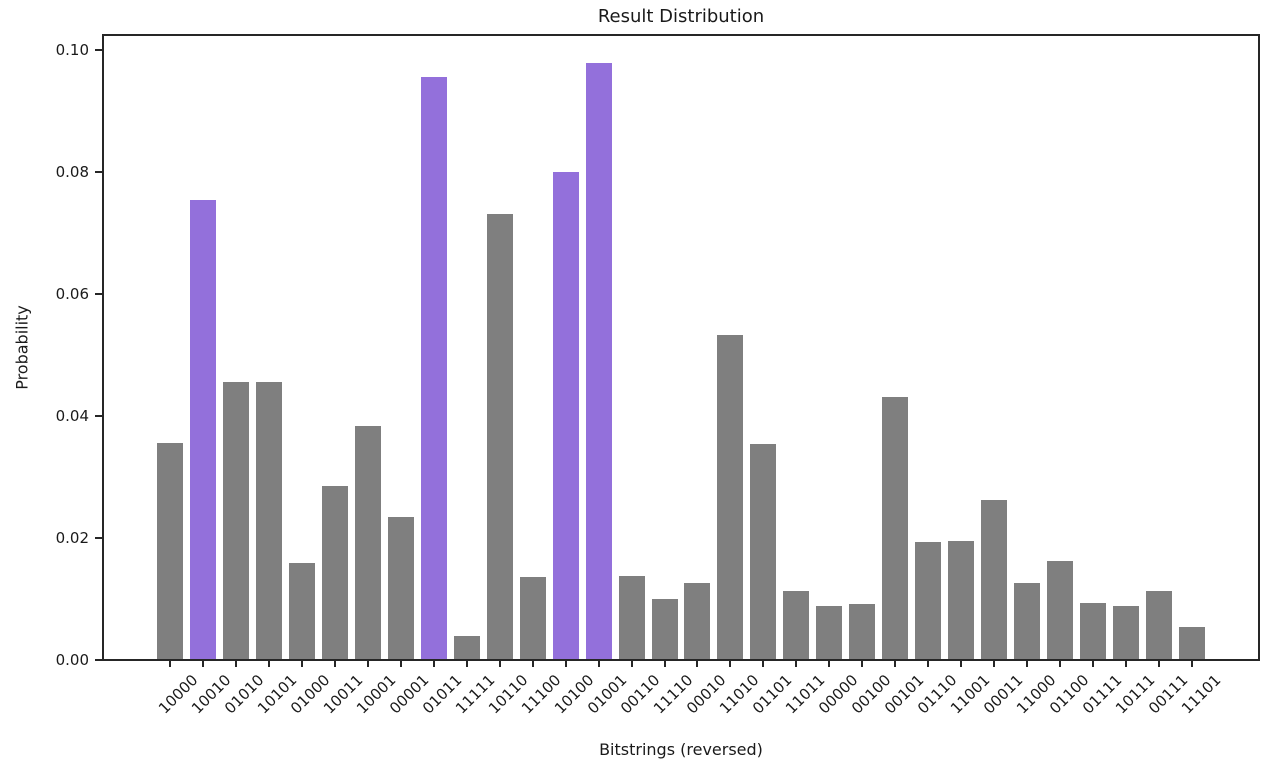  Describe the element at coordinates (22, 347) in the screenshot. I see `y-axis-label: Probability` at that location.